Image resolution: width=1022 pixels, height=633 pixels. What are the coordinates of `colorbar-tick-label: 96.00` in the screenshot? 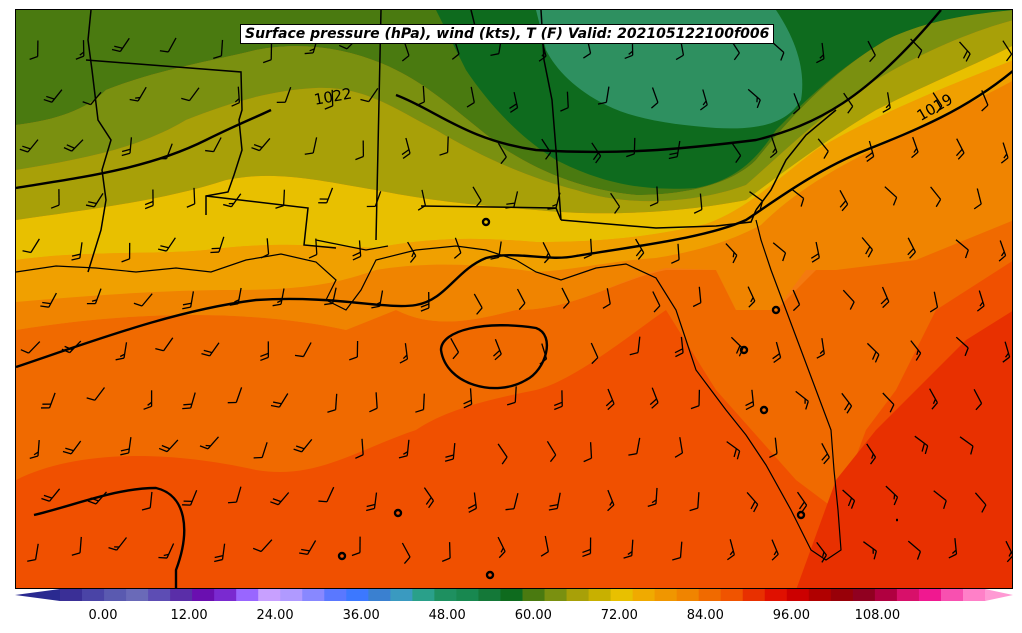 It's located at (791, 615).